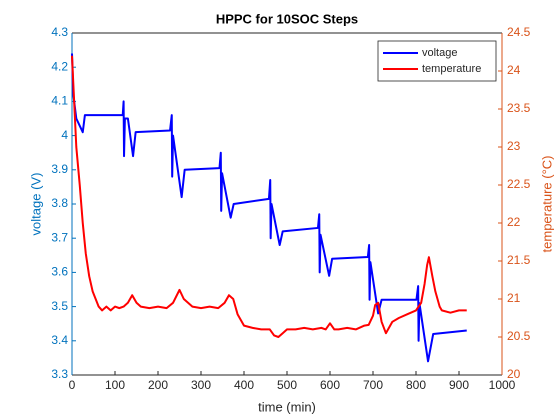  Describe the element at coordinates (451, 69) in the screenshot. I see `legend-label: temperature` at that location.